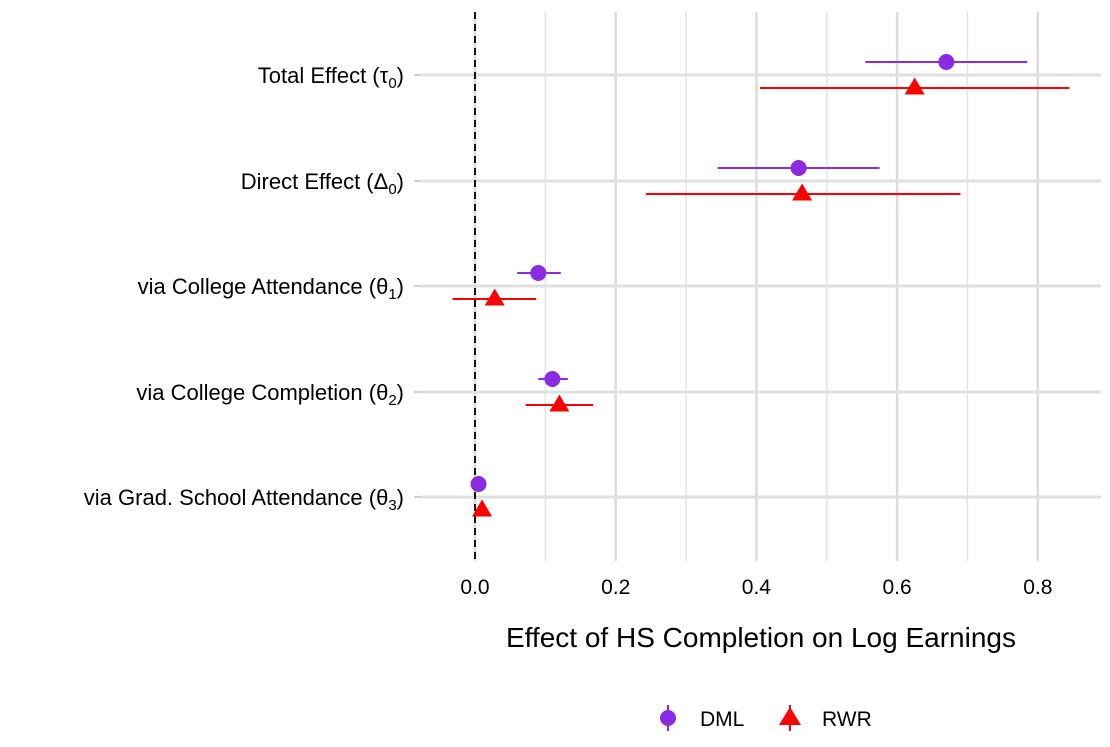 The image size is (1110, 747). What do you see at coordinates (392, 400) in the screenshot?
I see `y-label-subscript: 2` at bounding box center [392, 400].